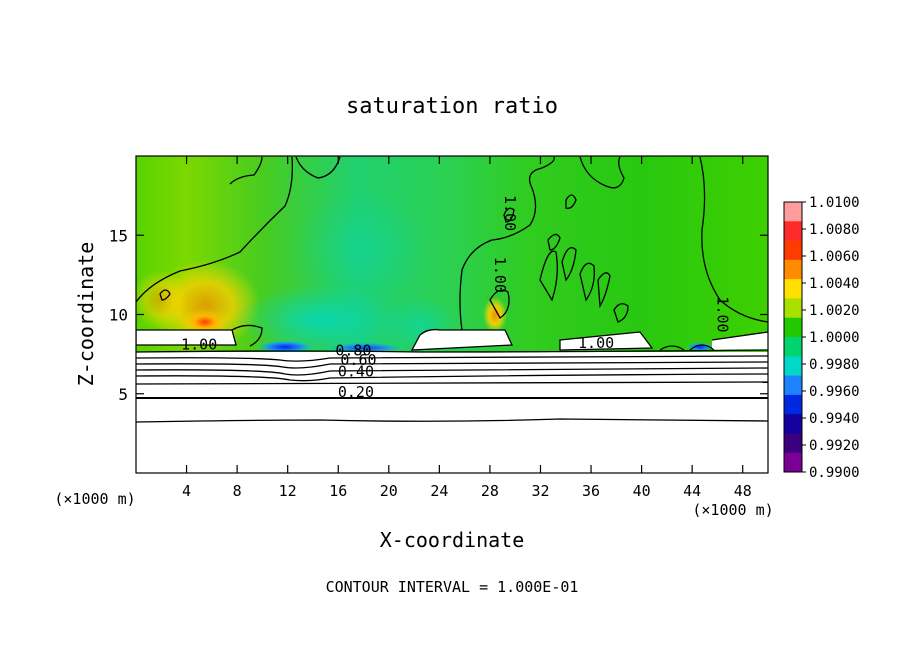  Describe the element at coordinates (452, 412) in the screenshot. I see `stable-layer` at that location.